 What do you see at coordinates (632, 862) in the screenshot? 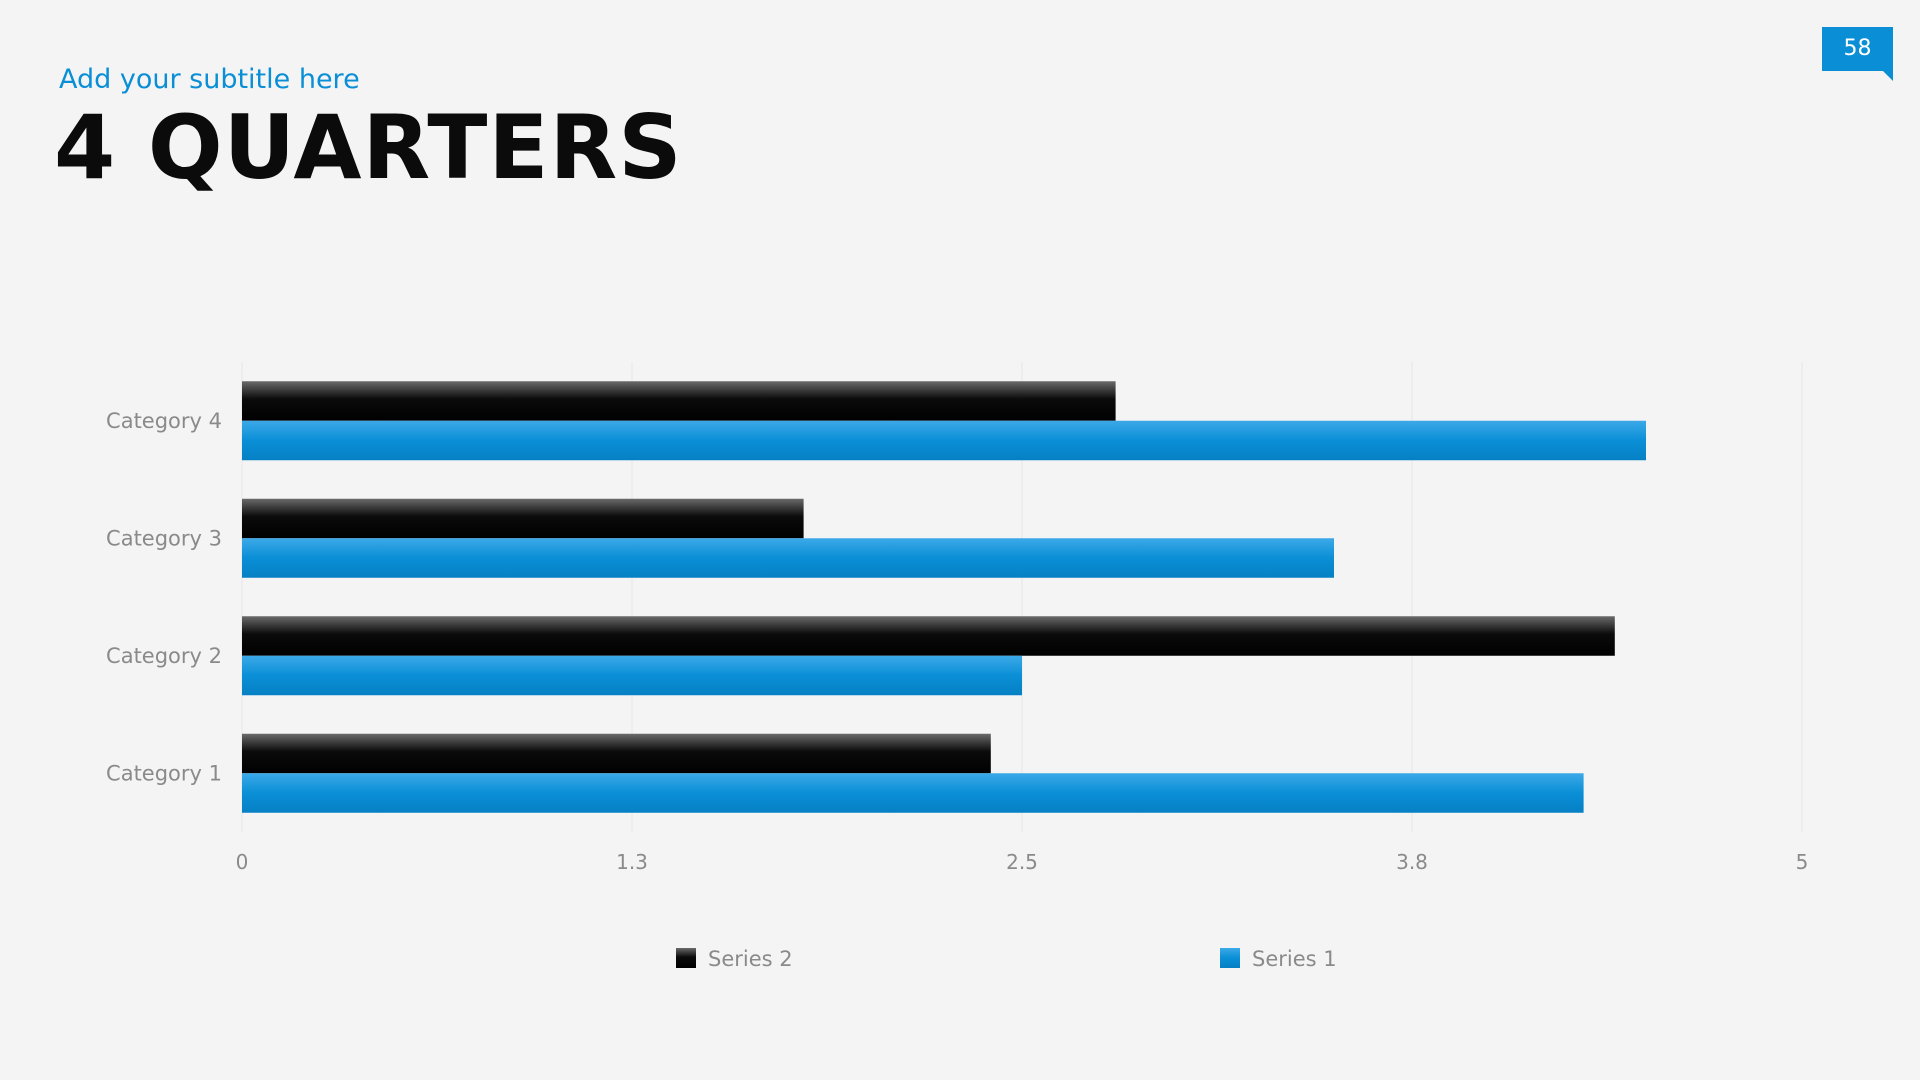
I see `tick-label: 1.3` at bounding box center [632, 862].